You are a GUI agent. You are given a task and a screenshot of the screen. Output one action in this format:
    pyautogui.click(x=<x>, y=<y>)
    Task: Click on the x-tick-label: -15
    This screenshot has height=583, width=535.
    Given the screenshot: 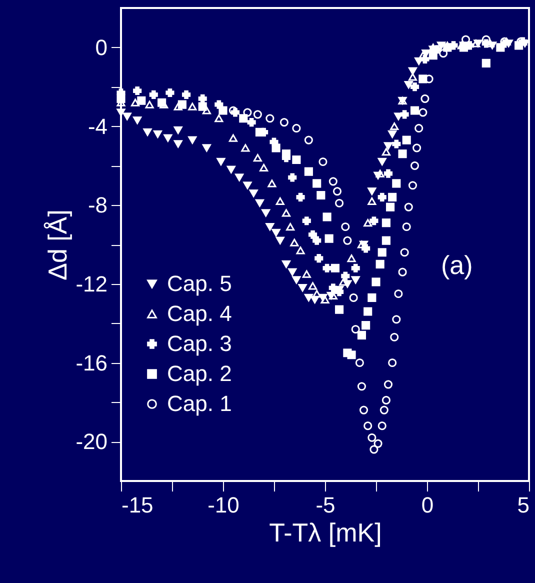 What is the action you would take?
    pyautogui.click(x=138, y=505)
    